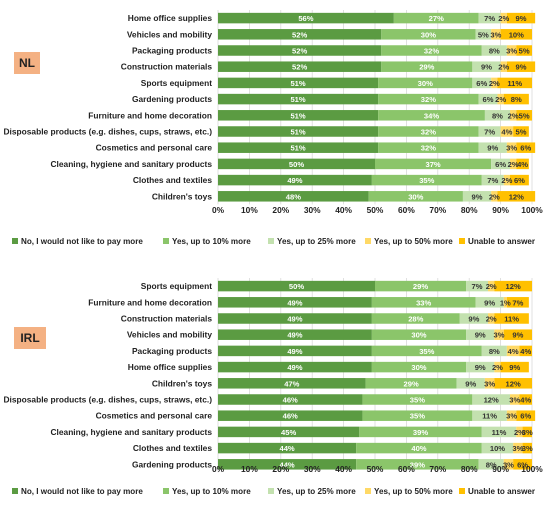  Describe the element at coordinates (82, 241) in the screenshot. I see `legend-label: No, I would not like to pay more` at that location.